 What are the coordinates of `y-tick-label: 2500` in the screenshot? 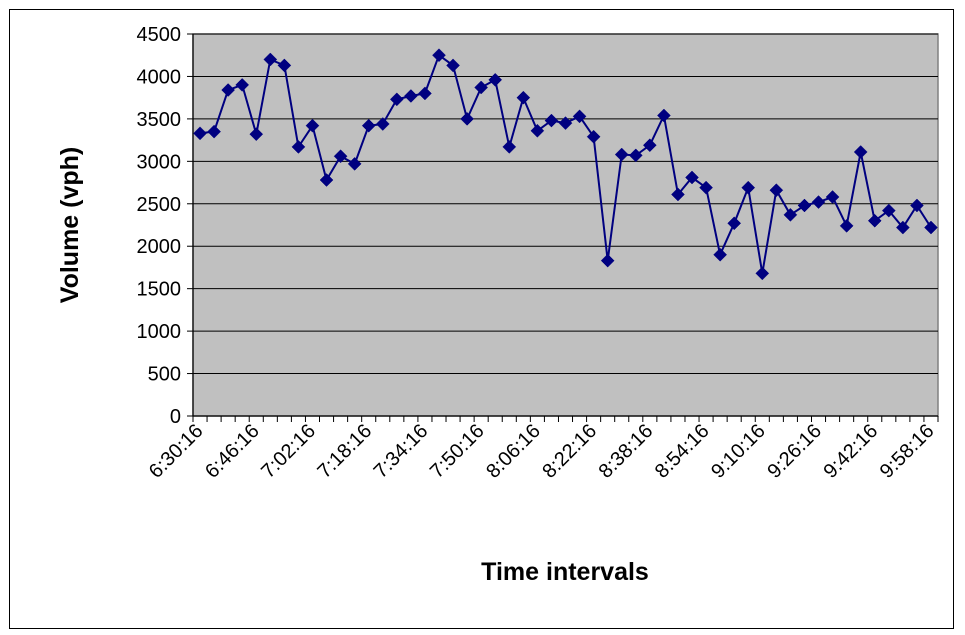 It's located at (159, 205).